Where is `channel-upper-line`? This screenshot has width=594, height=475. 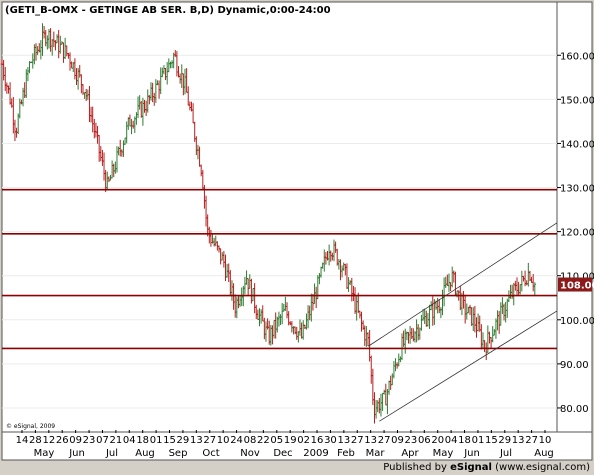 channel-upper-line is located at coordinates (463, 284).